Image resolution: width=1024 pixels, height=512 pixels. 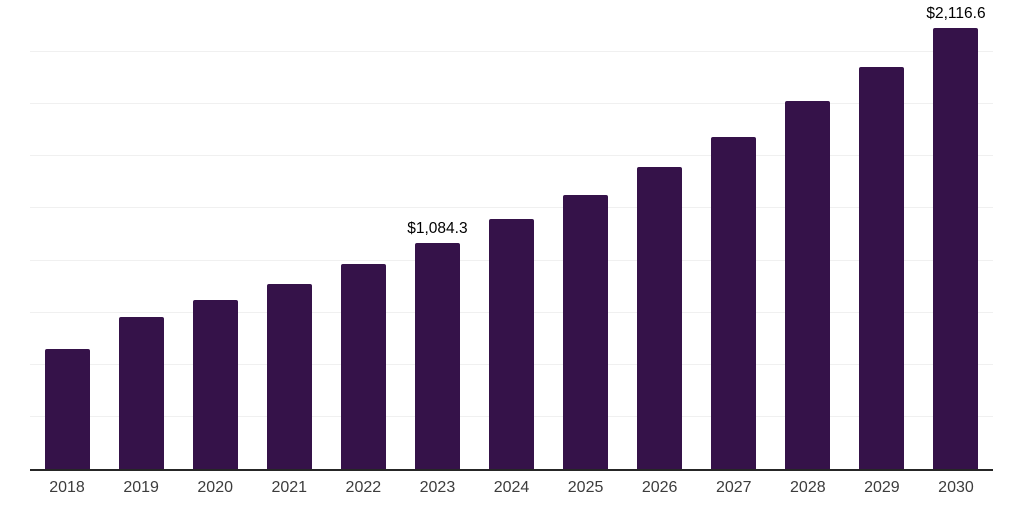 What do you see at coordinates (141, 234) in the screenshot?
I see `bar-slot-2019` at bounding box center [141, 234].